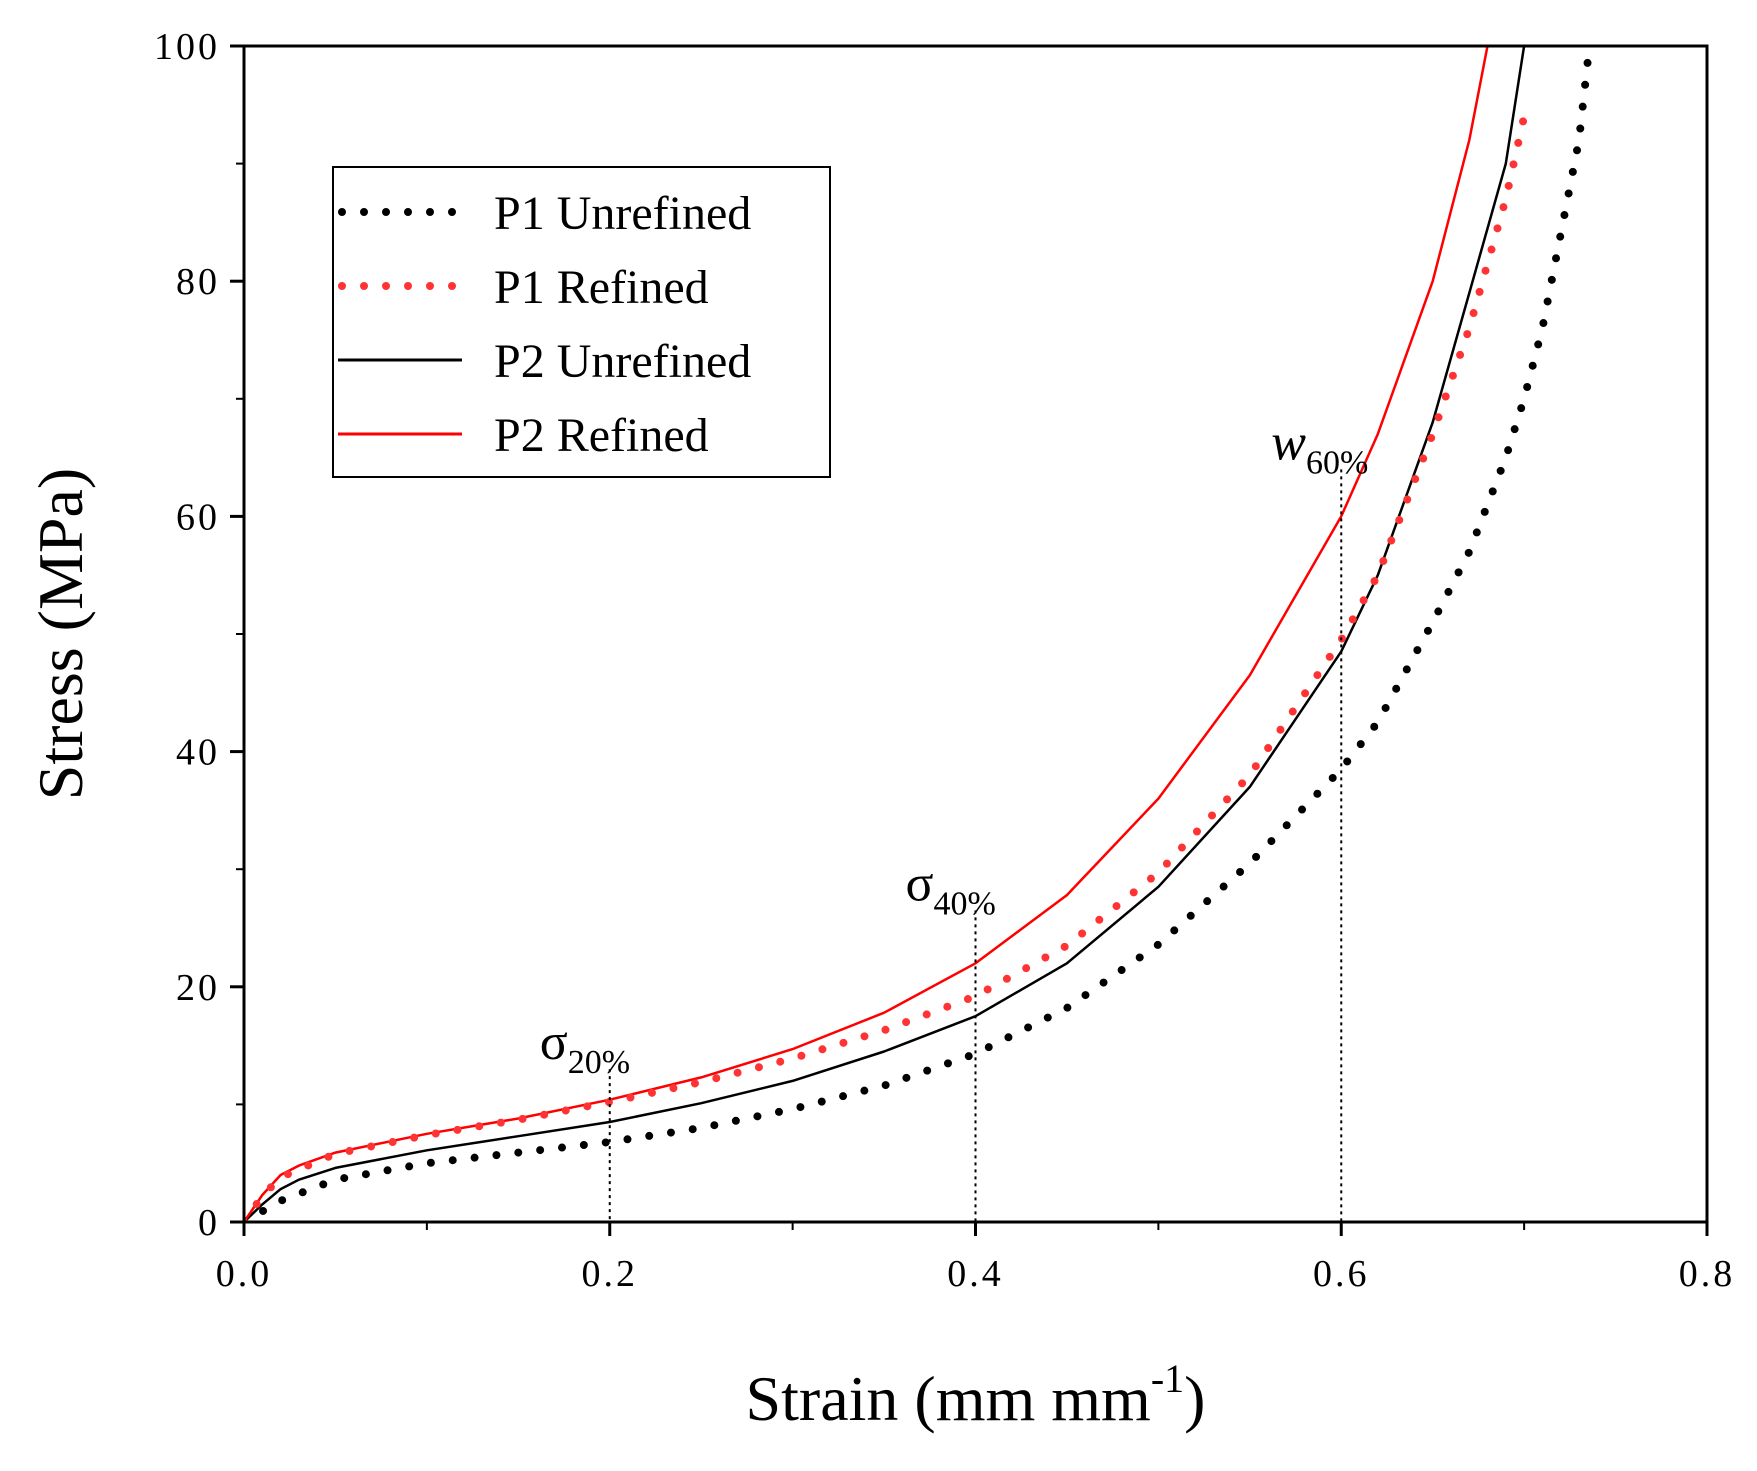  I want to click on legend-label-p1-unrefined: P1 Unrefined, so click(622, 213).